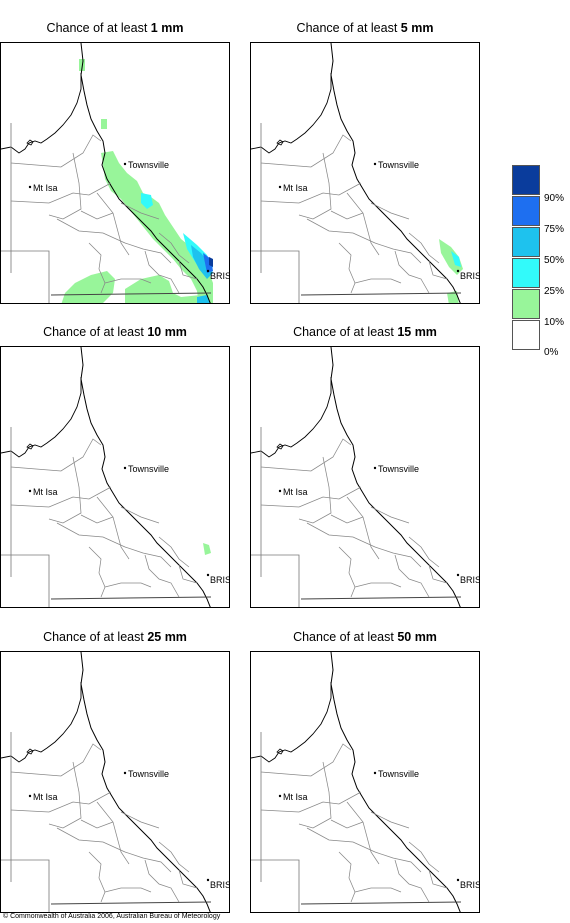 Image resolution: width=570 pixels, height=923 pixels. What do you see at coordinates (365, 332) in the screenshot?
I see `panel-title: Chance of at least 15 mm` at bounding box center [365, 332].